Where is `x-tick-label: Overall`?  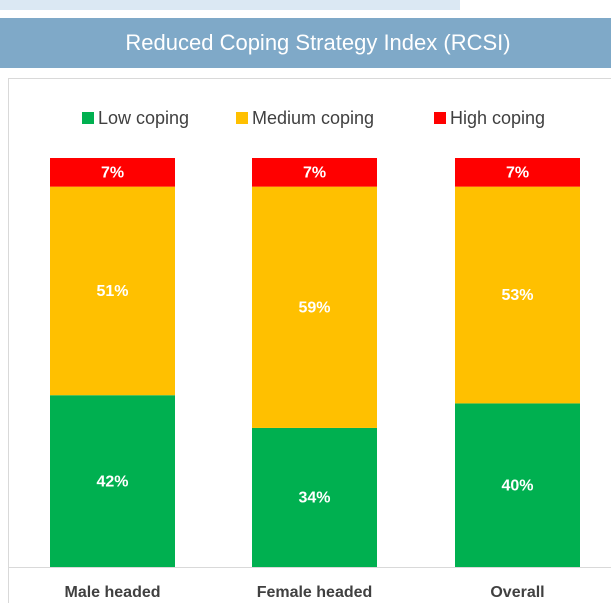
x-tick-label: Overall is located at coordinates (517, 592).